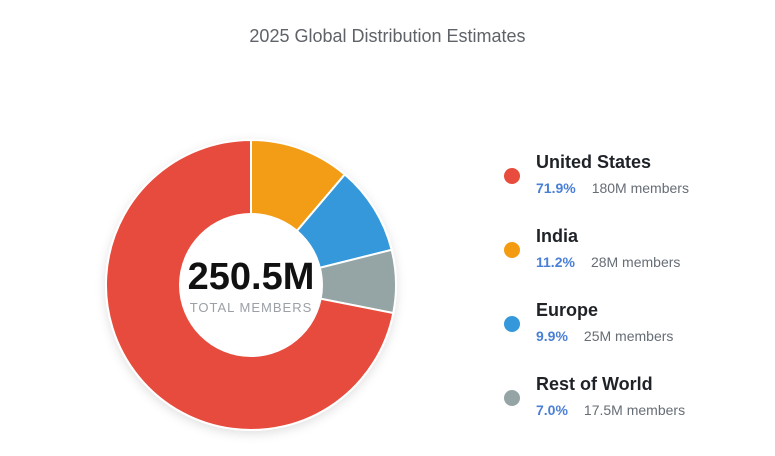 The image size is (775, 456). Describe the element at coordinates (552, 336) in the screenshot. I see `legend-percent: 9.9%` at that location.